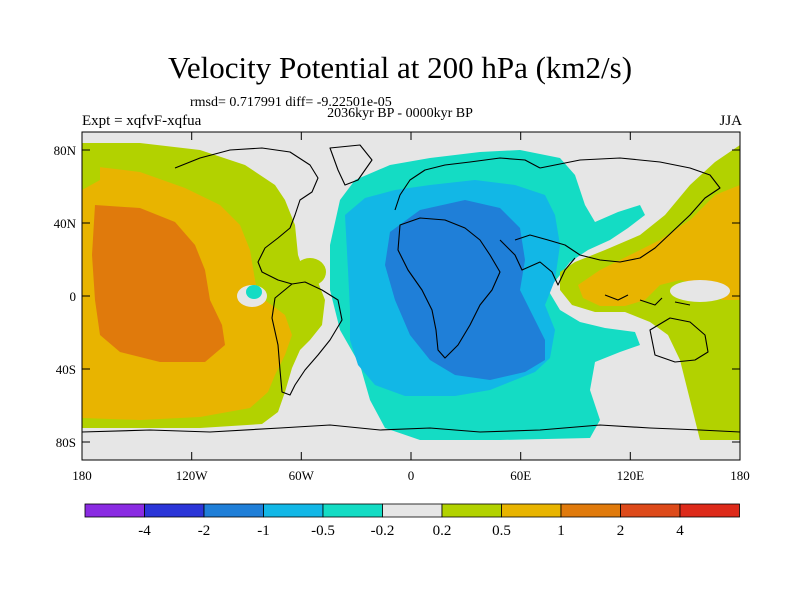  Describe the element at coordinates (442, 531) in the screenshot. I see `colorbar-label-6: 0.2` at that location.